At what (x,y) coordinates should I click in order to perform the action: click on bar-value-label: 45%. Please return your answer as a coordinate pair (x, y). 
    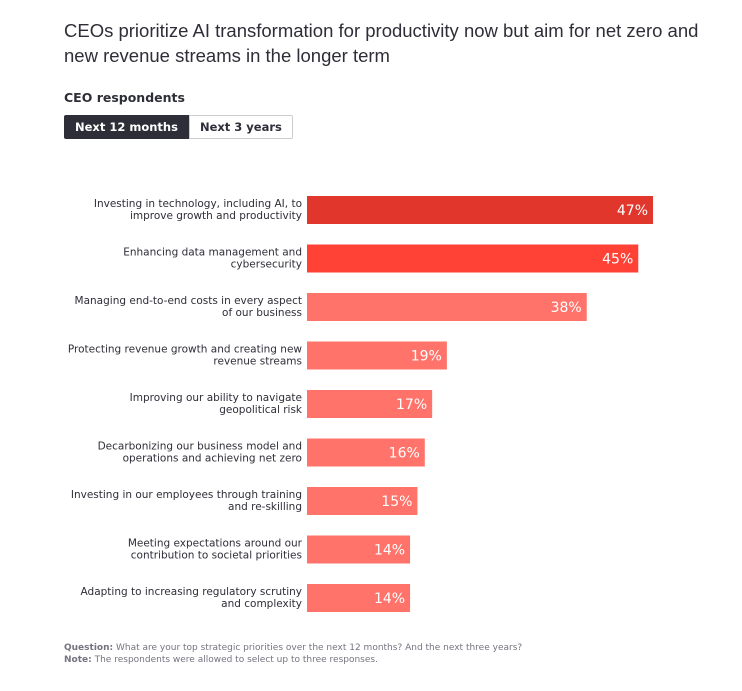
    Looking at the image, I should click on (617, 260).